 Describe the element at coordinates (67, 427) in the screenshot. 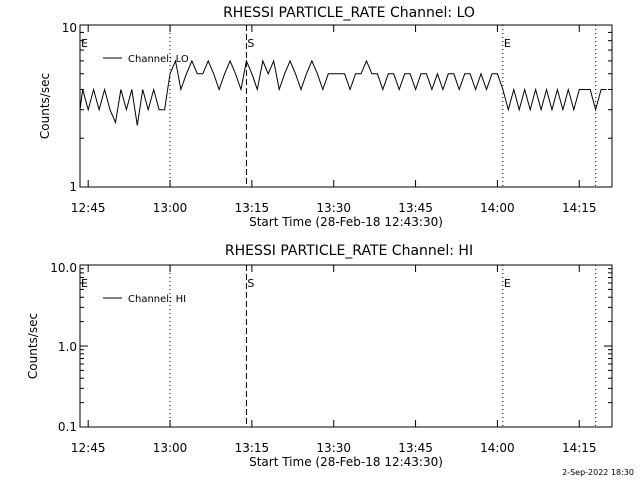

I see `y-tick-label: 0.1` at that location.